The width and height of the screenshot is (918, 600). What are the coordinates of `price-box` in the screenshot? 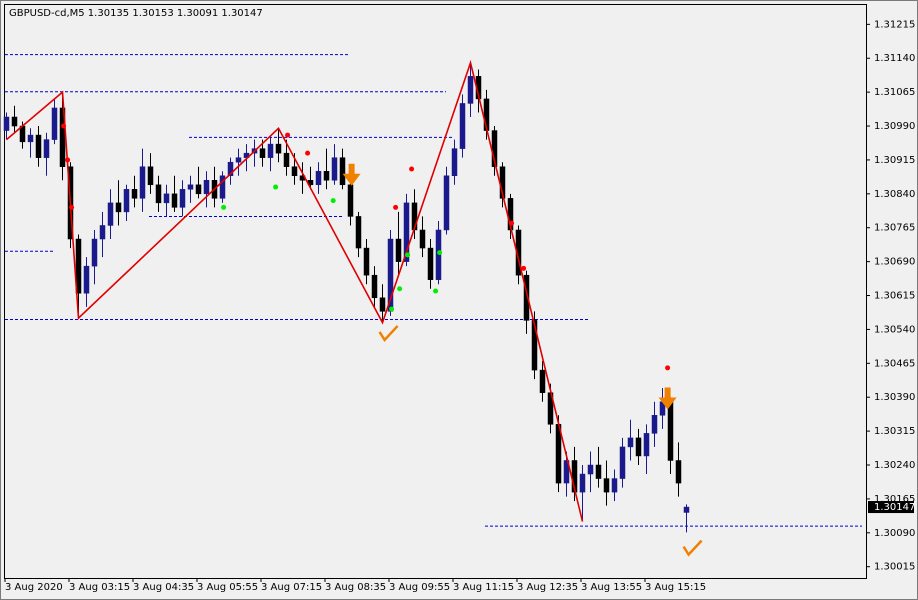 It's located at (891, 507).